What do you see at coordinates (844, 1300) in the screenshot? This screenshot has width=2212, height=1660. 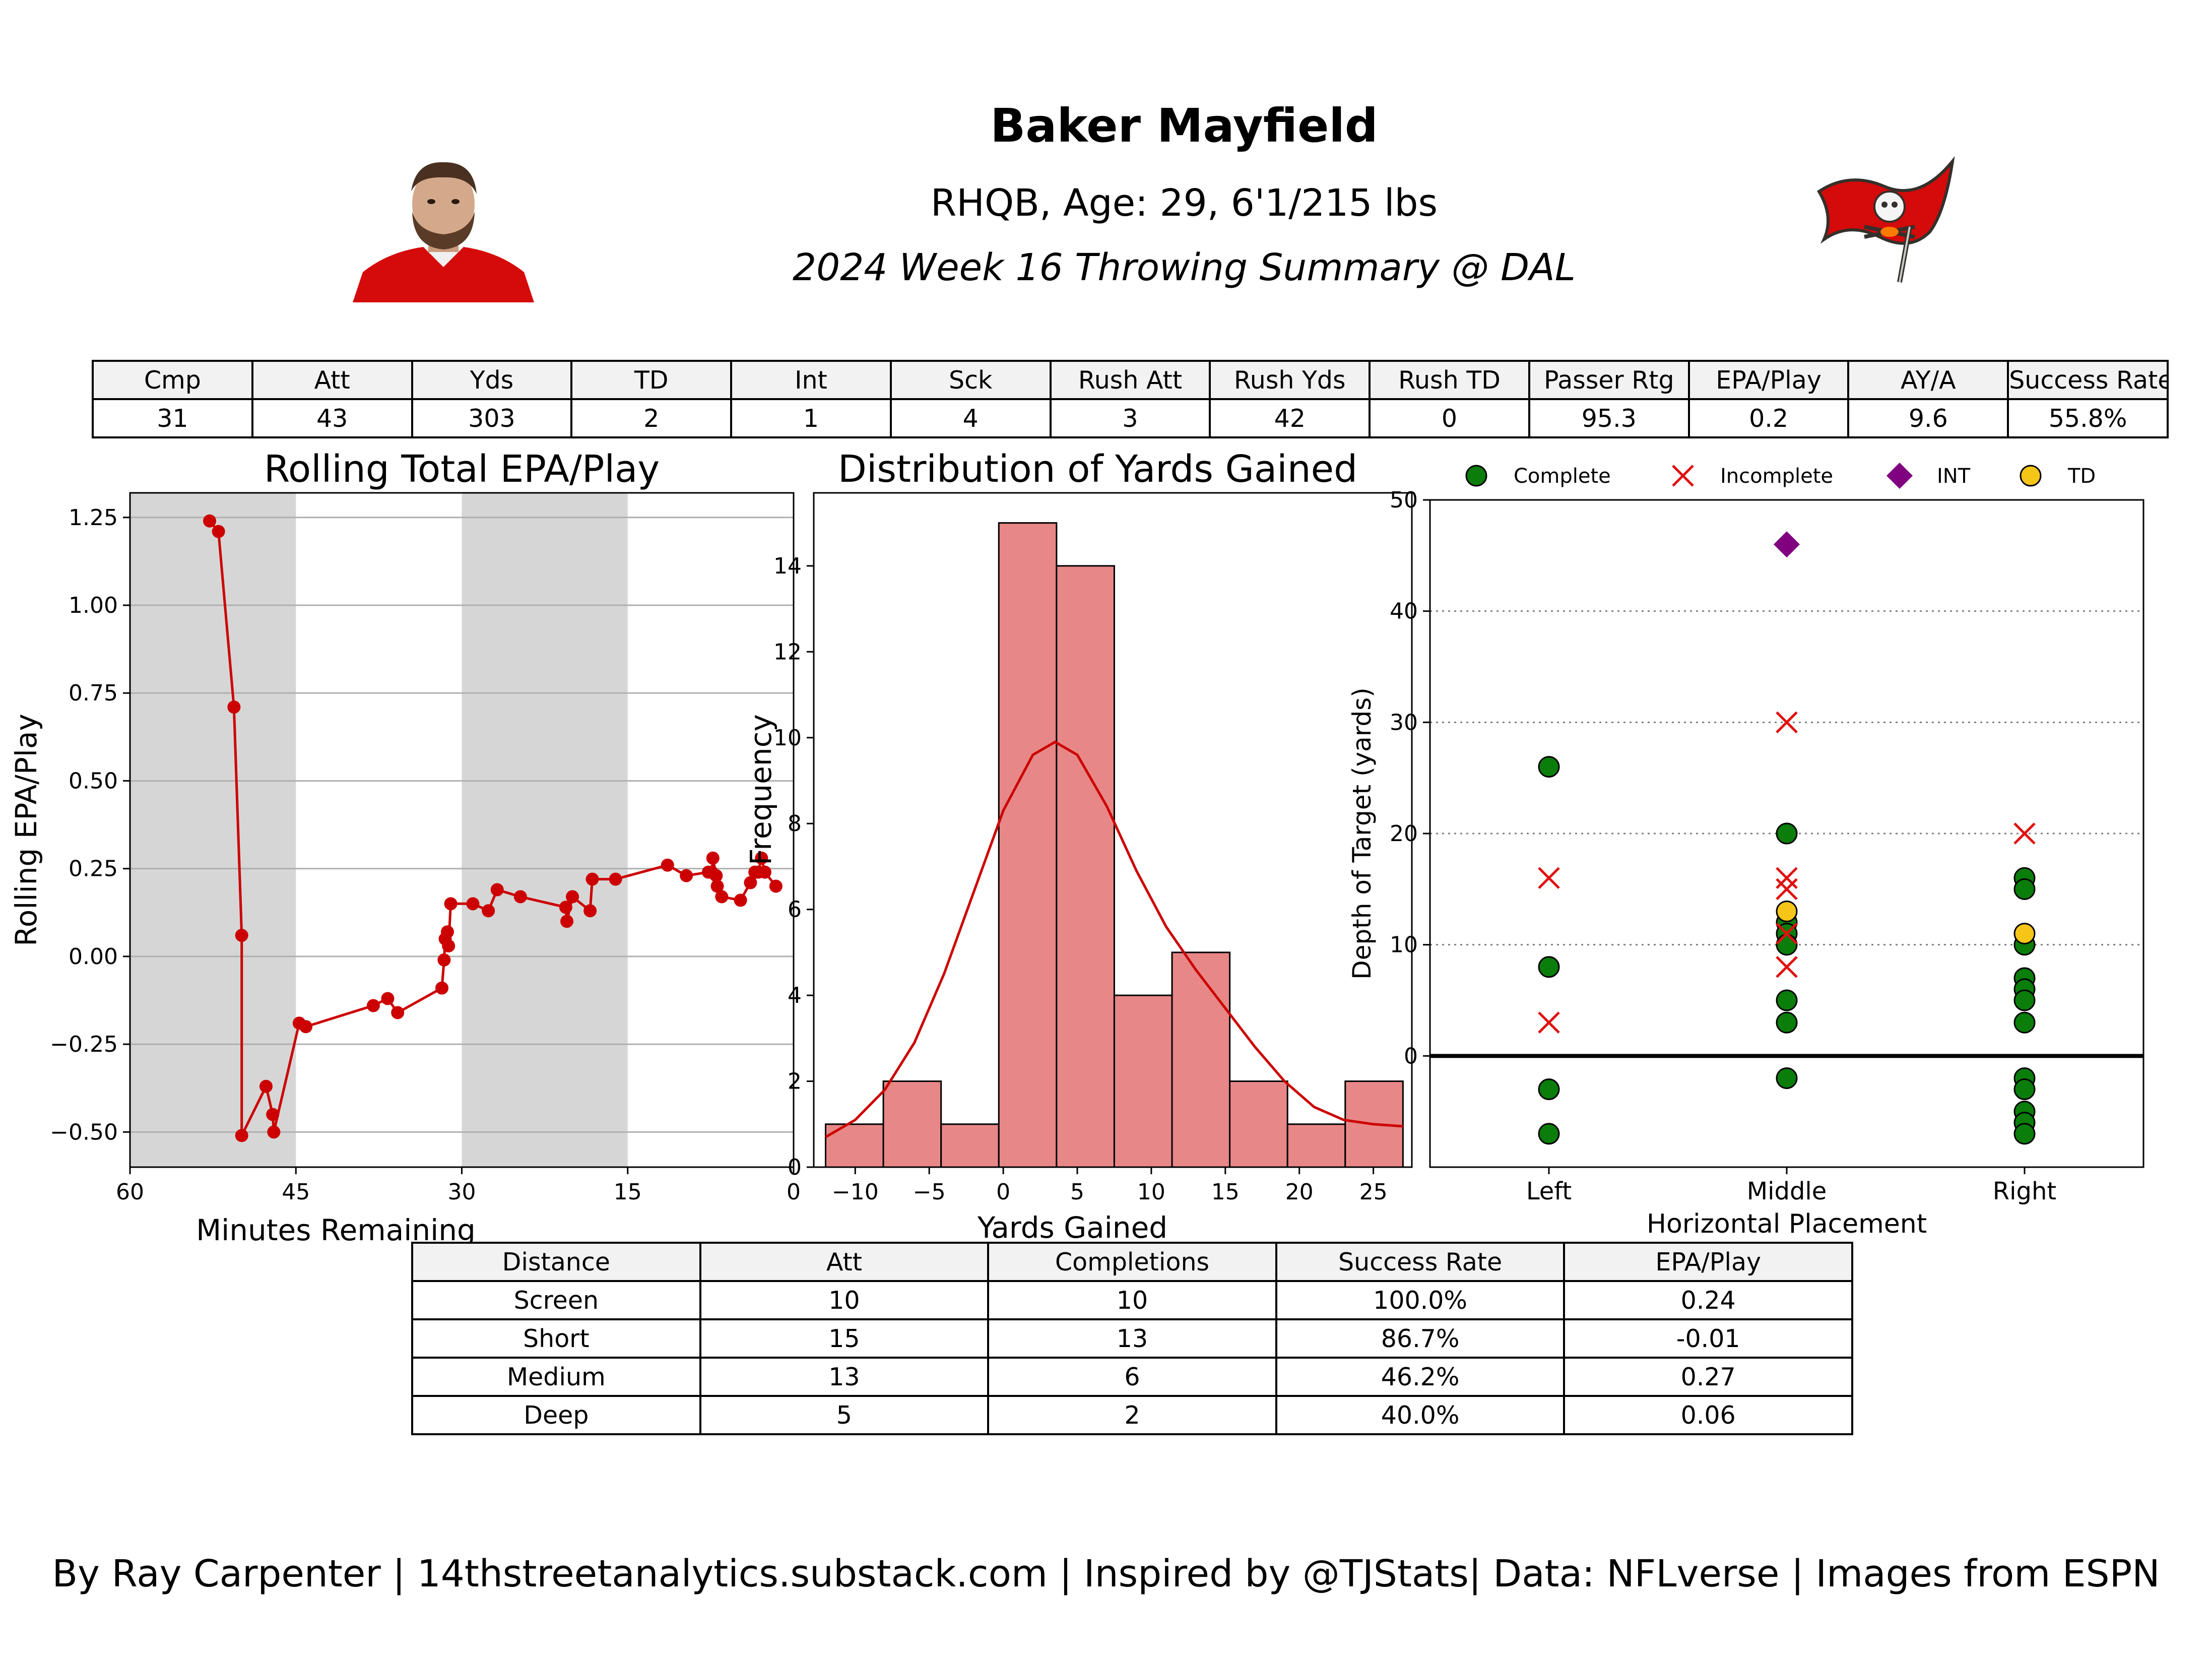 I see `distance-value-cell: 10` at bounding box center [844, 1300].